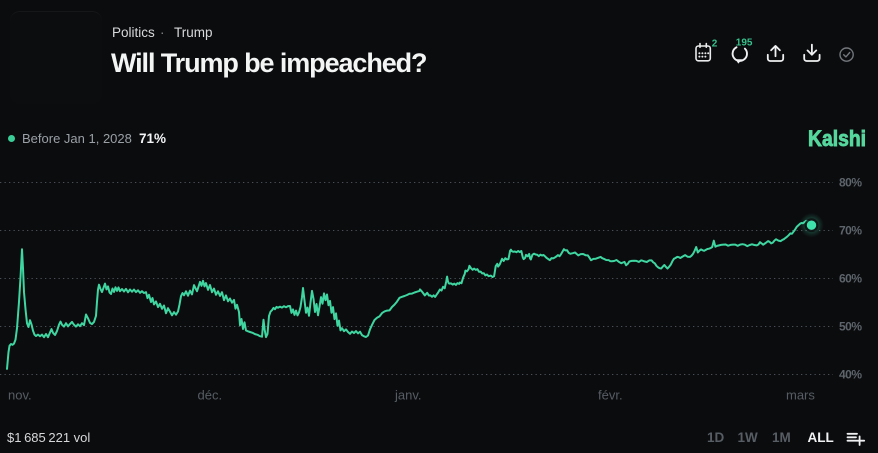  What do you see at coordinates (850, 375) in the screenshot?
I see `svg-text: 40%` at bounding box center [850, 375].